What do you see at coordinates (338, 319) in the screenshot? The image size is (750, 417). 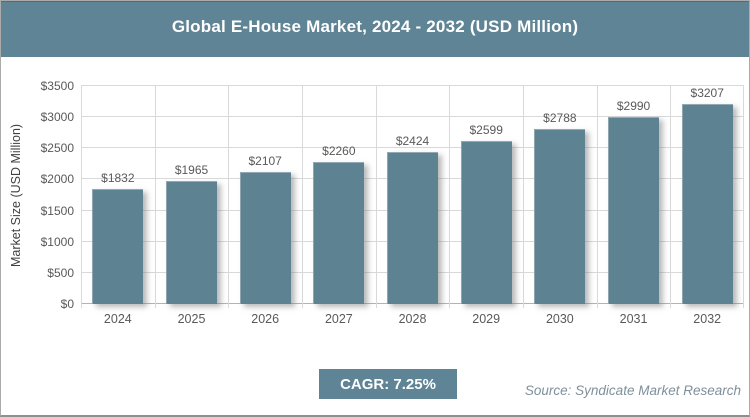 I see `x-tick-label: 2027` at bounding box center [338, 319].